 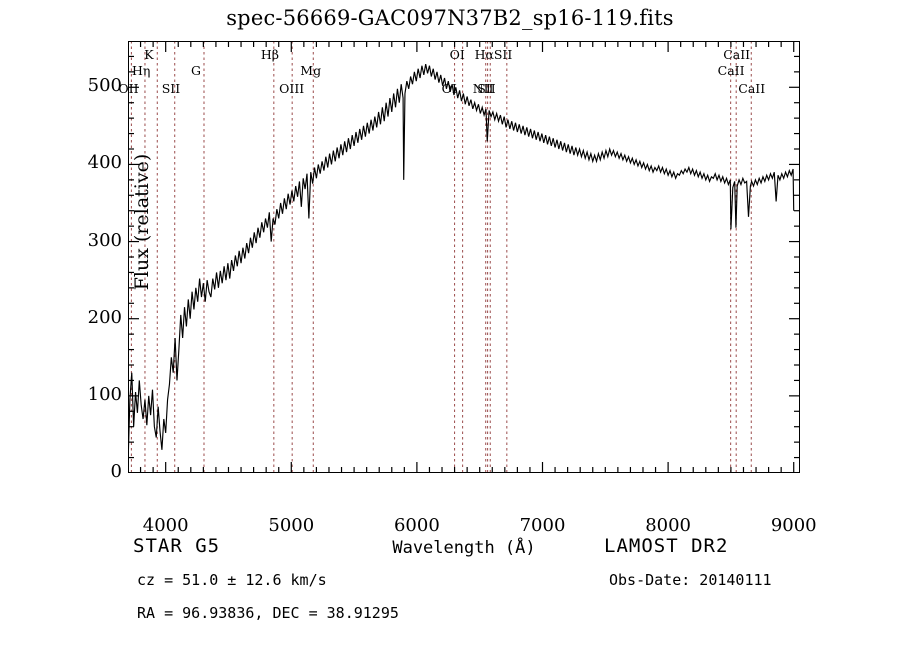 I want to click on y-tick-label: 400, so click(x=104, y=163).